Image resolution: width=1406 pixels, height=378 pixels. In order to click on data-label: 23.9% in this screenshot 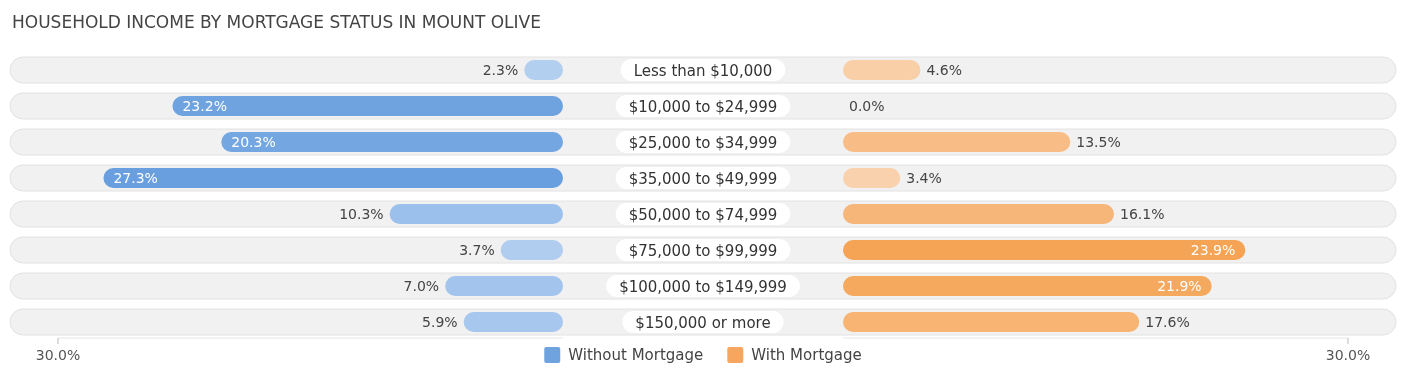, I will do `click(1213, 250)`.